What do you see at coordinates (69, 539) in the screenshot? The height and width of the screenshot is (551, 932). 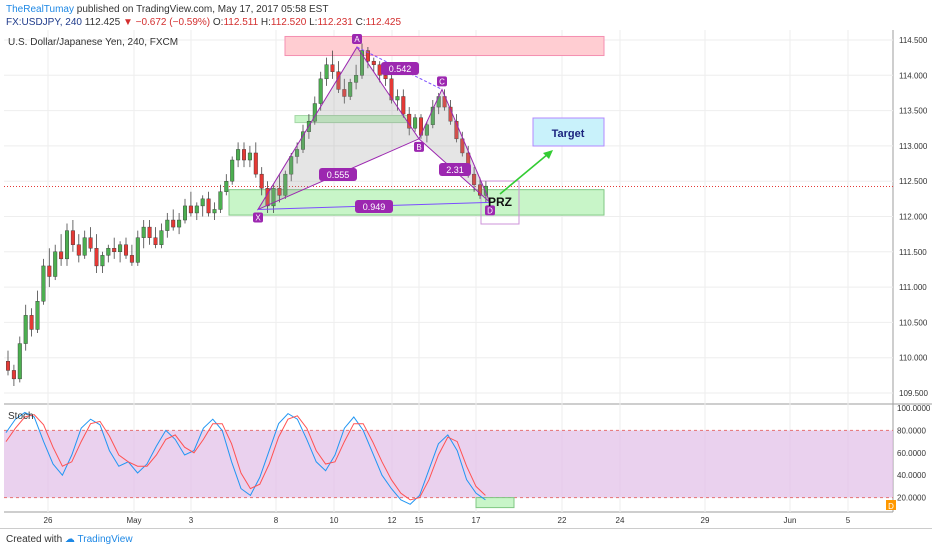 I see `tradingview-logo-icon: ☁` at bounding box center [69, 539].